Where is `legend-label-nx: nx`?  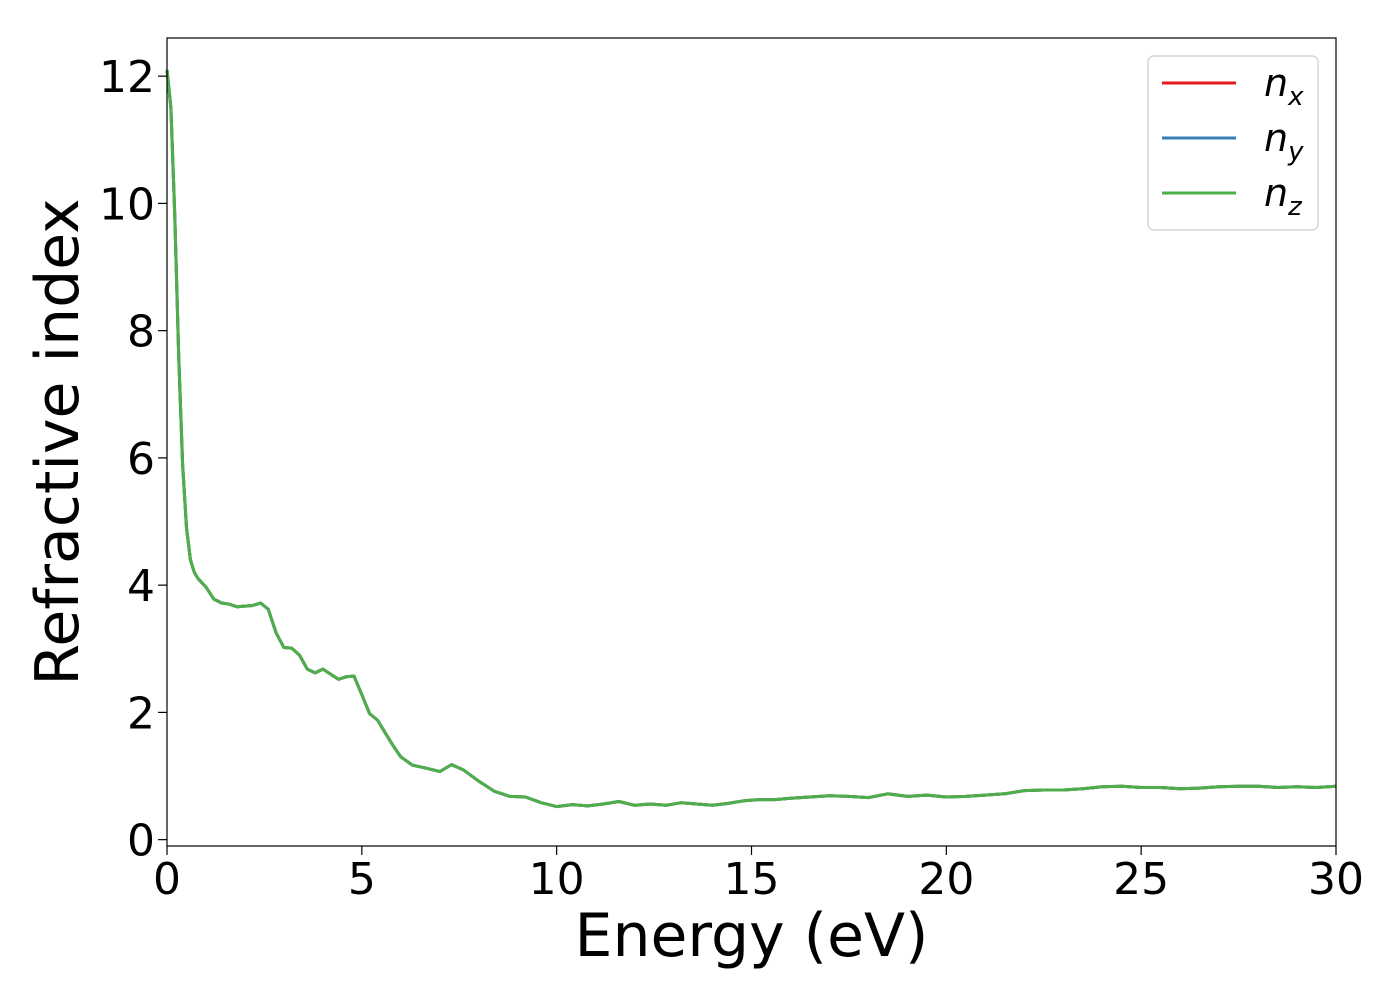 legend-label-nx: nx is located at coordinates (1284, 86).